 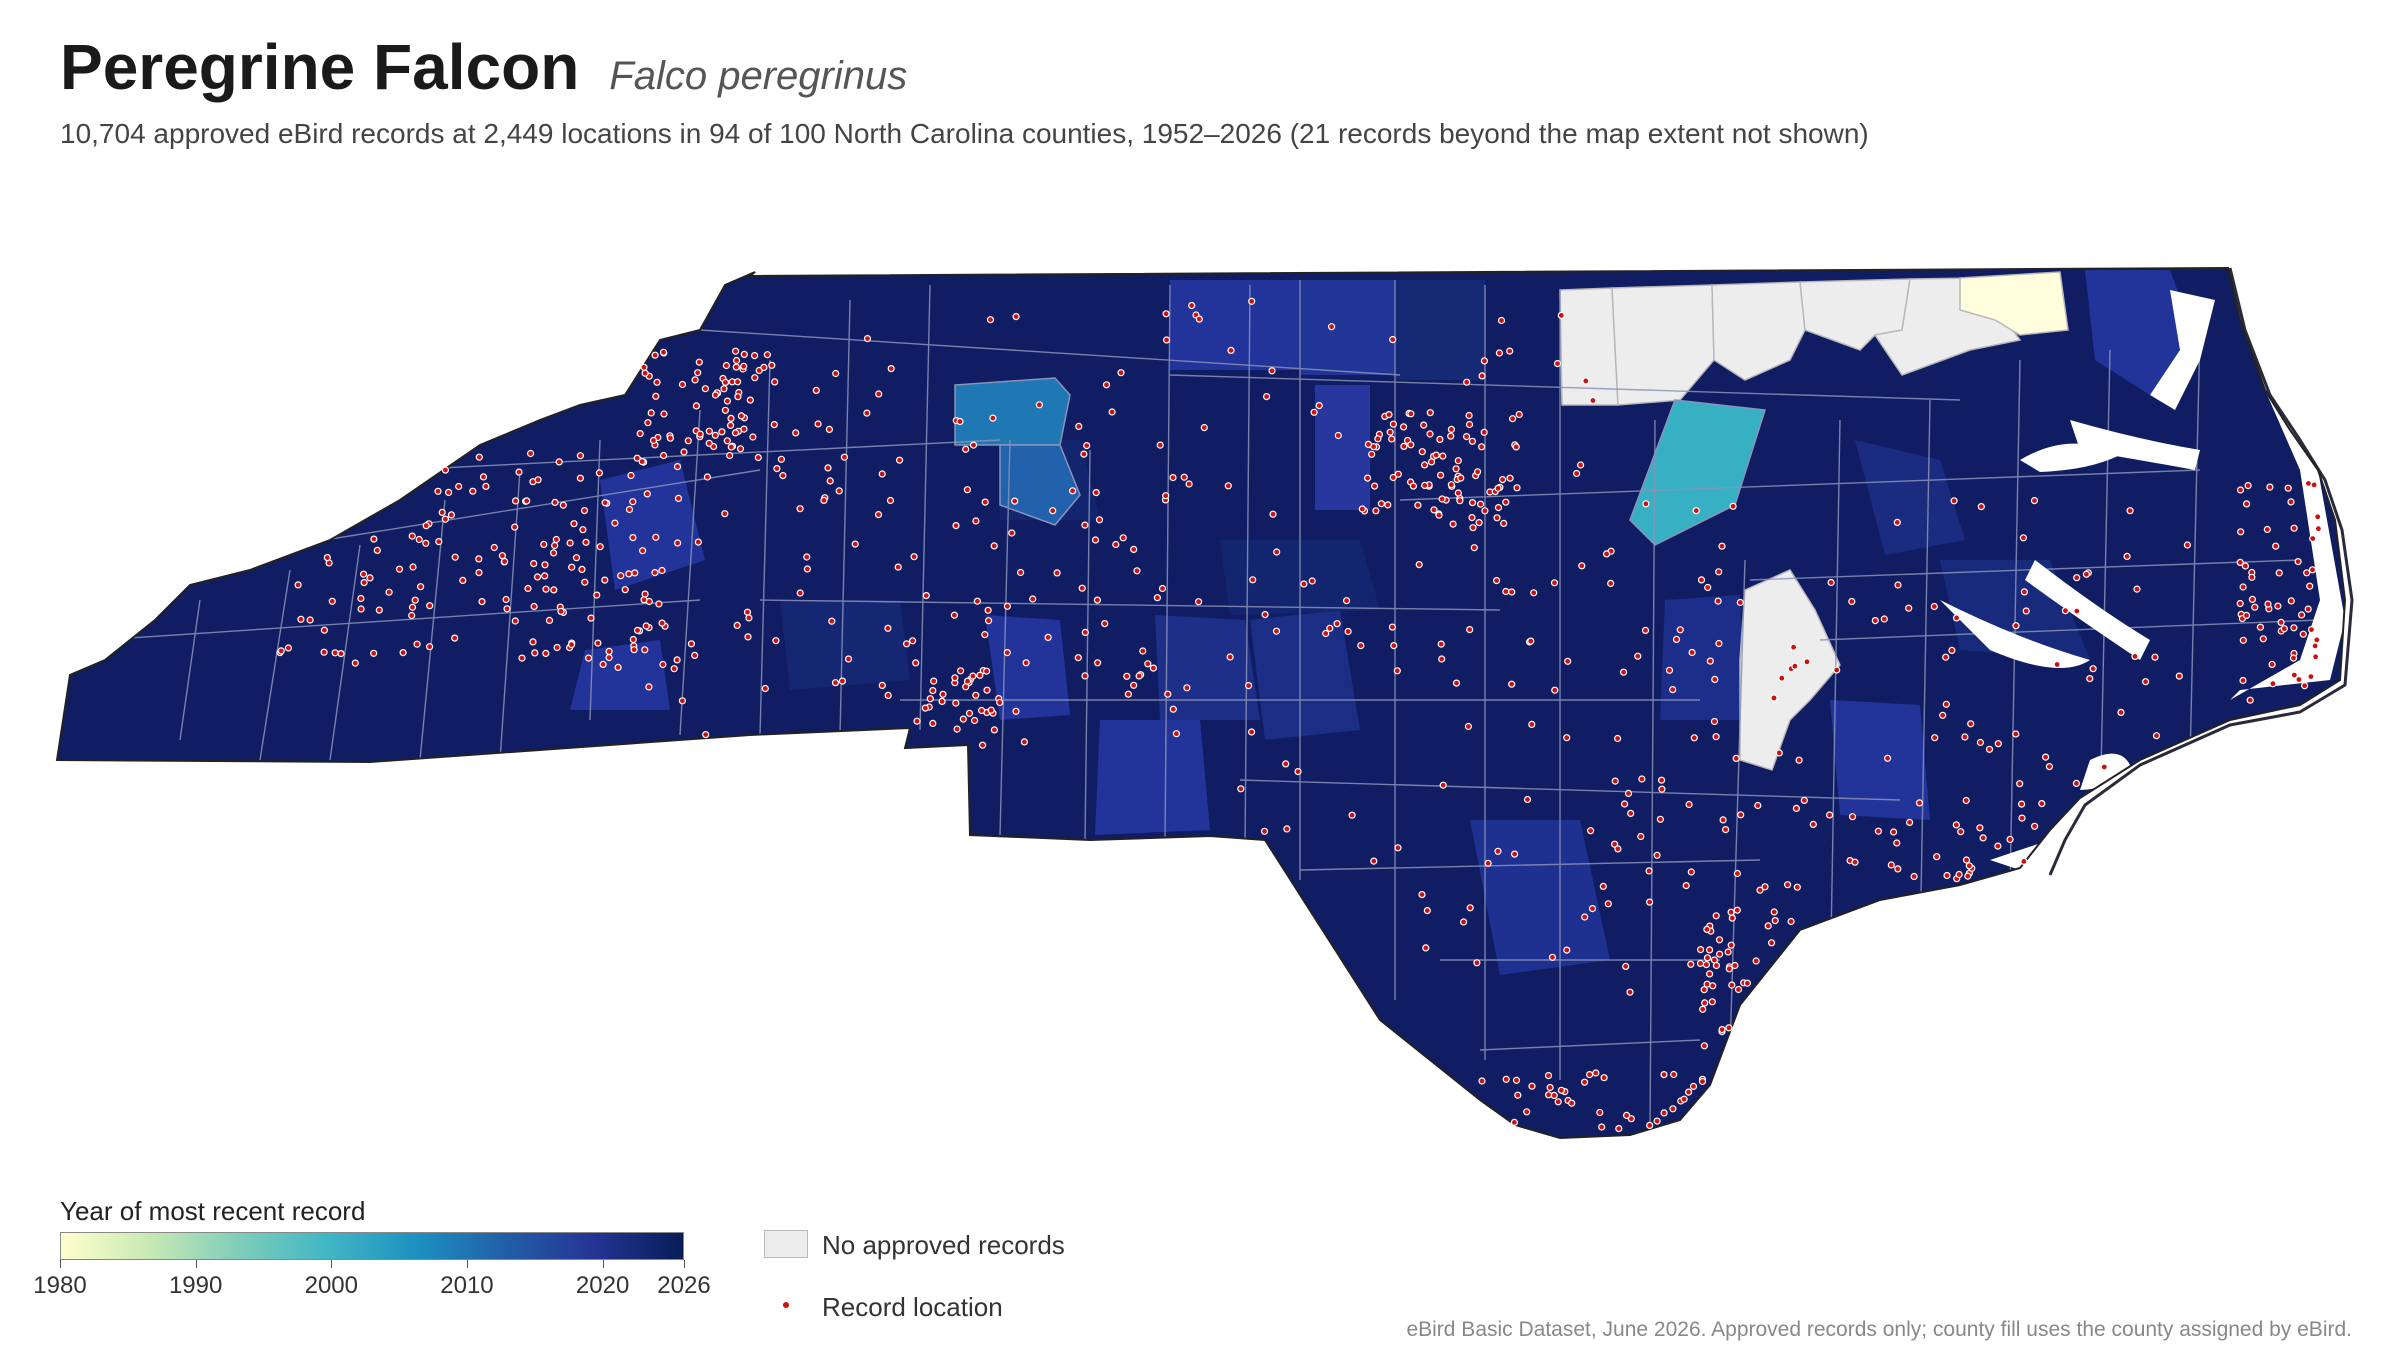 I want to click on county-most-recent-2010, so click(x=1012, y=411).